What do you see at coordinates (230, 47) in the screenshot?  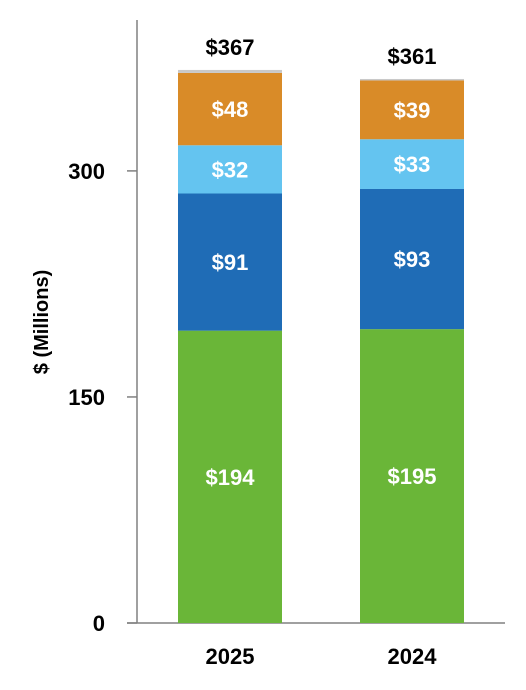 I see `total-value-label: $367` at bounding box center [230, 47].